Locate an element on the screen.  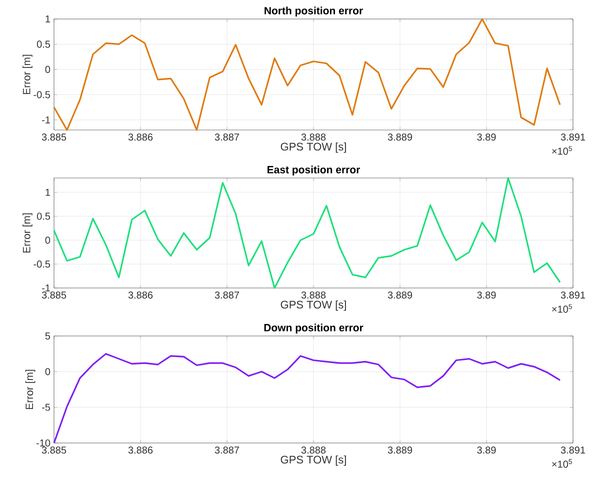
chart-title: East position error is located at coordinates (314, 171).